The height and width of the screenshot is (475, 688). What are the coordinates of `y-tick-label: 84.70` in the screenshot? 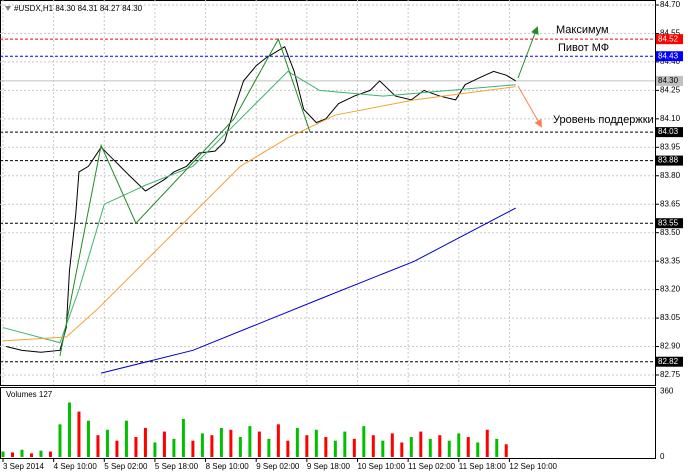 It's located at (670, 4).